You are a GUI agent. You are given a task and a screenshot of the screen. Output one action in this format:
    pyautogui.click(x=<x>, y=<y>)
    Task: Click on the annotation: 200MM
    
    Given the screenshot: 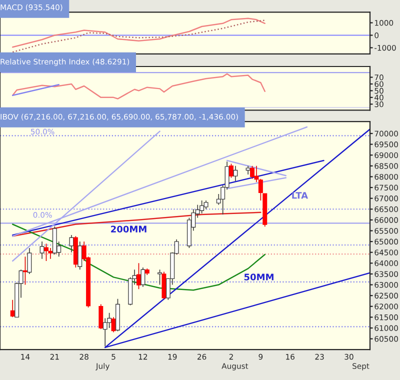 What is the action you would take?
    pyautogui.click(x=128, y=229)
    